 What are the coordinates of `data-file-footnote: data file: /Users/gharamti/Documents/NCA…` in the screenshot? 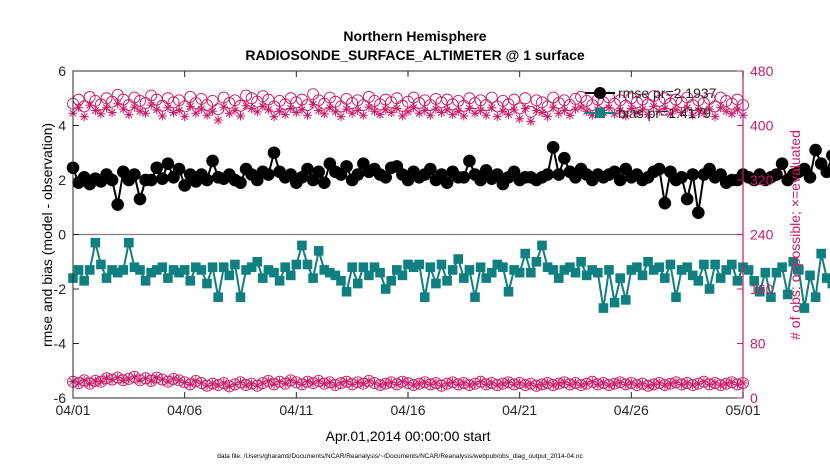 It's located at (400, 456).